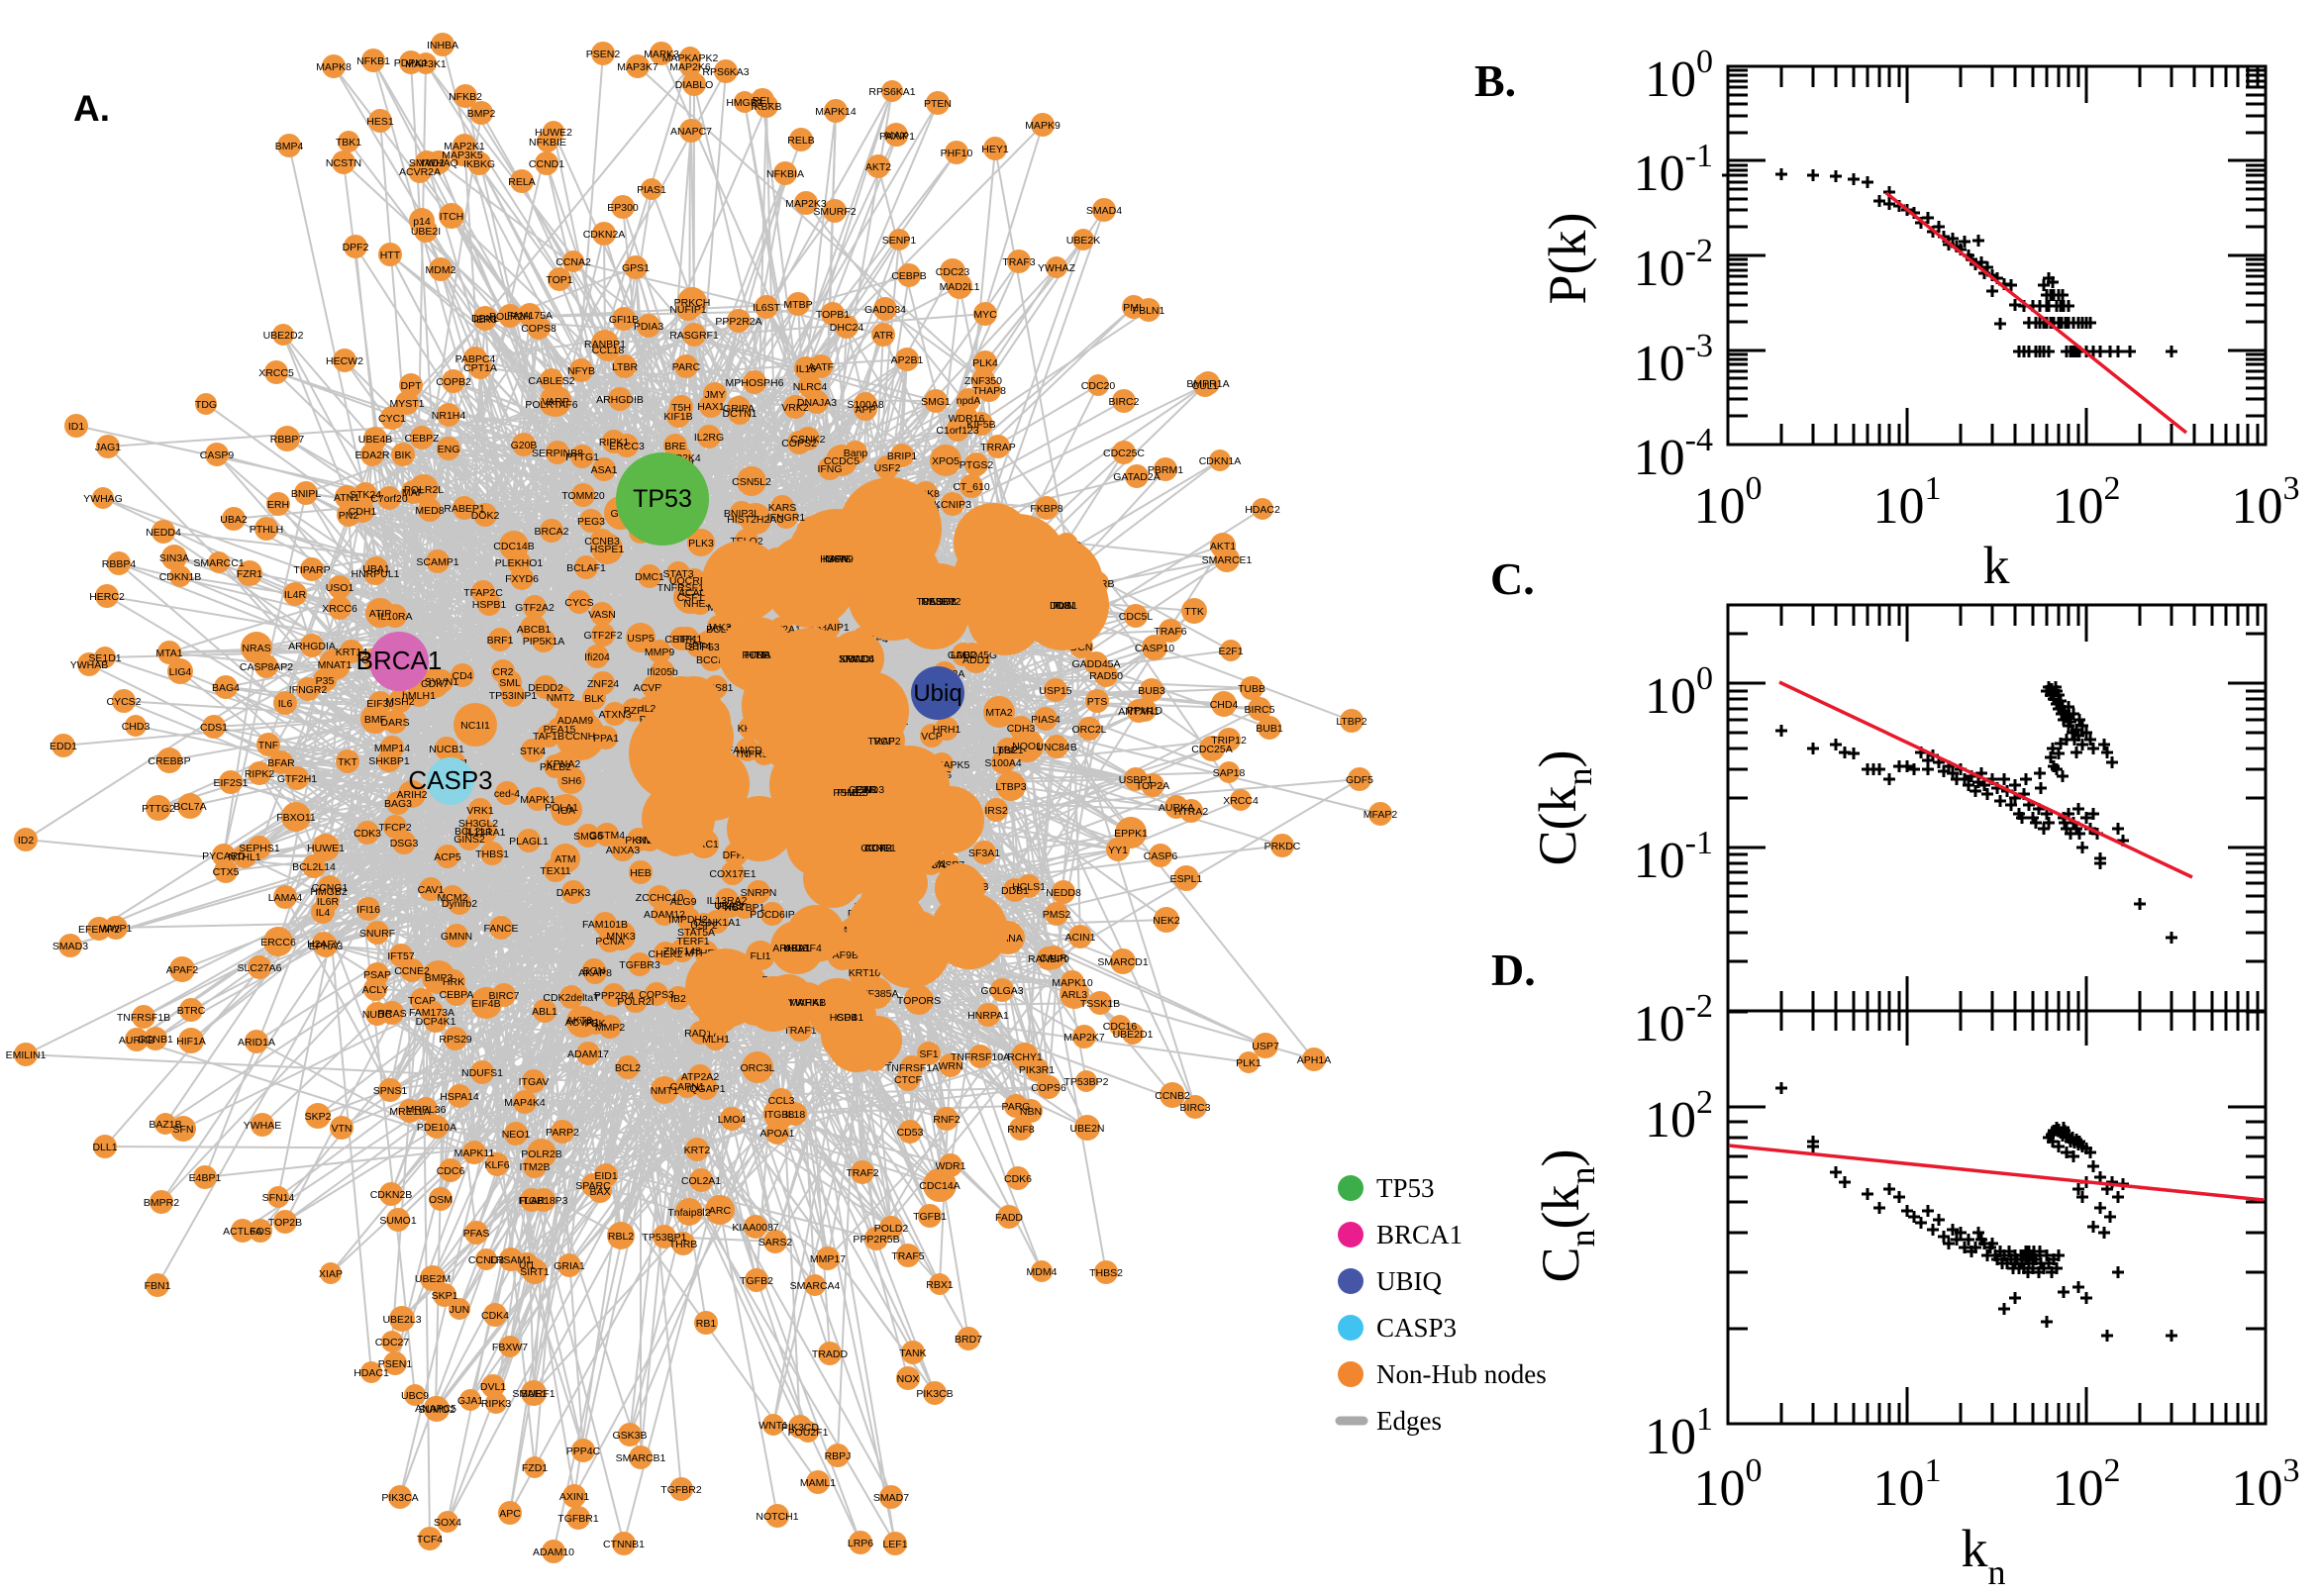 This screenshot has height=1596, width=2323. What do you see at coordinates (422, 1001) in the screenshot?
I see `svg-text: TCAP` at bounding box center [422, 1001].